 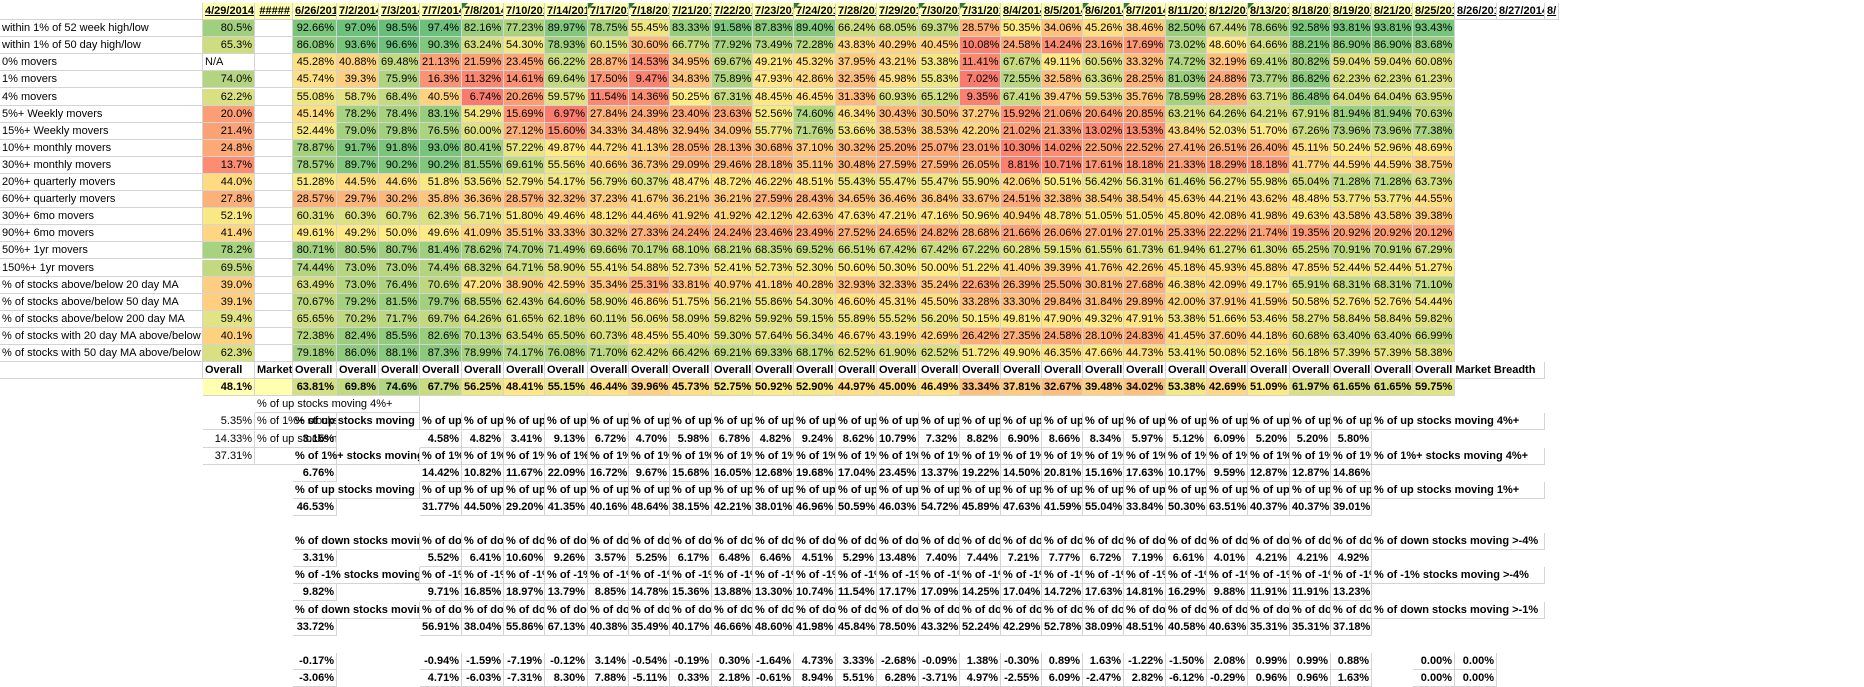 I want to click on section-value: 7.40%, so click(x=939, y=559).